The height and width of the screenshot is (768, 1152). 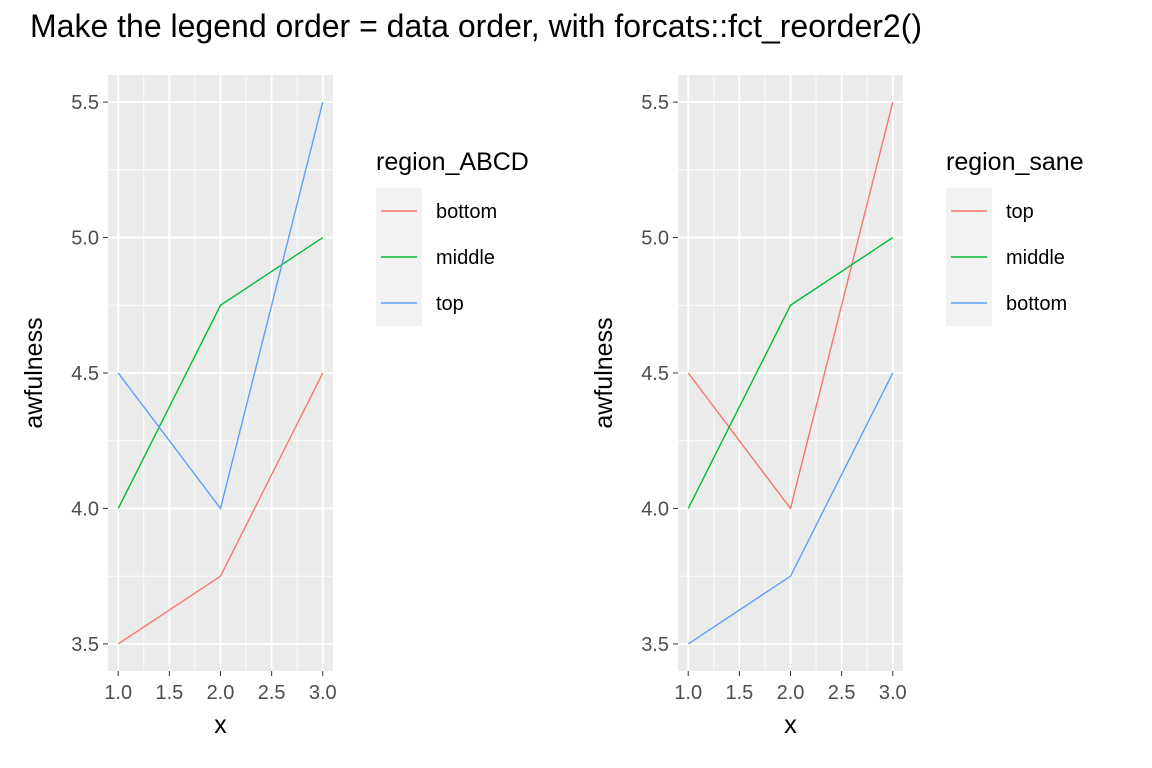 What do you see at coordinates (1015, 162) in the screenshot?
I see `legend-title: region_sane` at bounding box center [1015, 162].